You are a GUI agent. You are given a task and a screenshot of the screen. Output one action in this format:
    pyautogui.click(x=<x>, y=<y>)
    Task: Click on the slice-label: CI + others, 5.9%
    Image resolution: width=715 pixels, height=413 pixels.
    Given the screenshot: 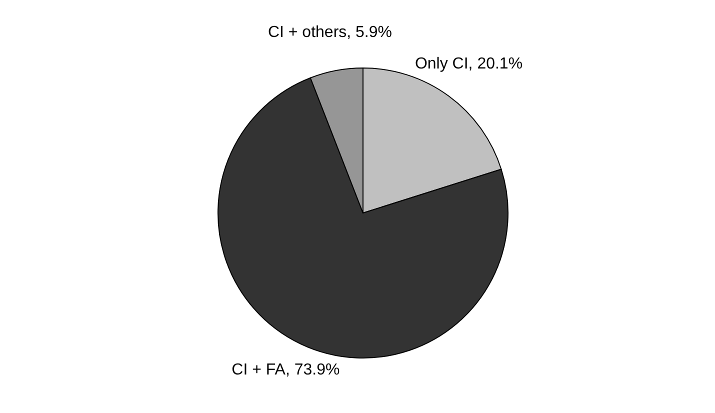 What is the action you would take?
    pyautogui.click(x=330, y=33)
    